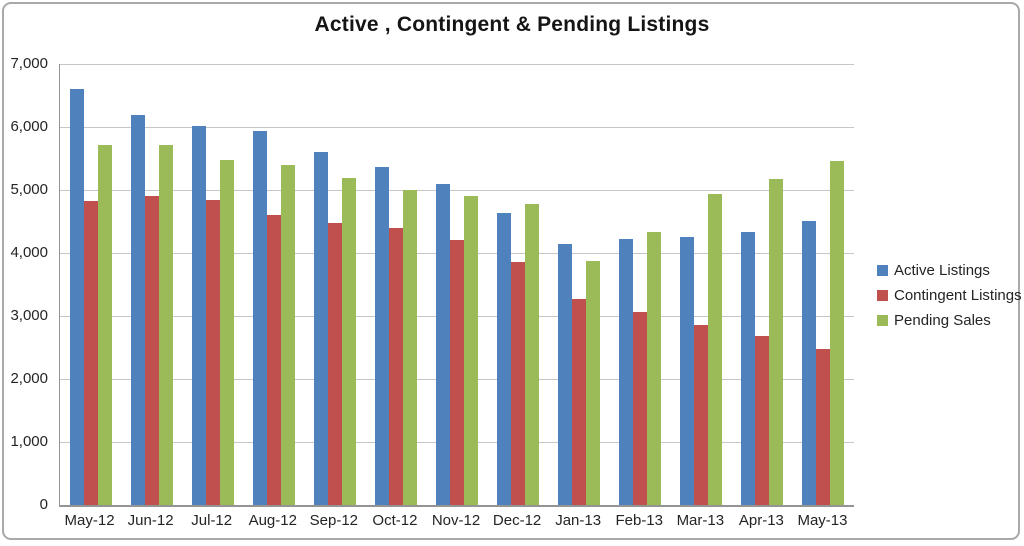 The image size is (1024, 546). What do you see at coordinates (700, 520) in the screenshot?
I see `x-axis-tick-label: Mar-13` at bounding box center [700, 520].